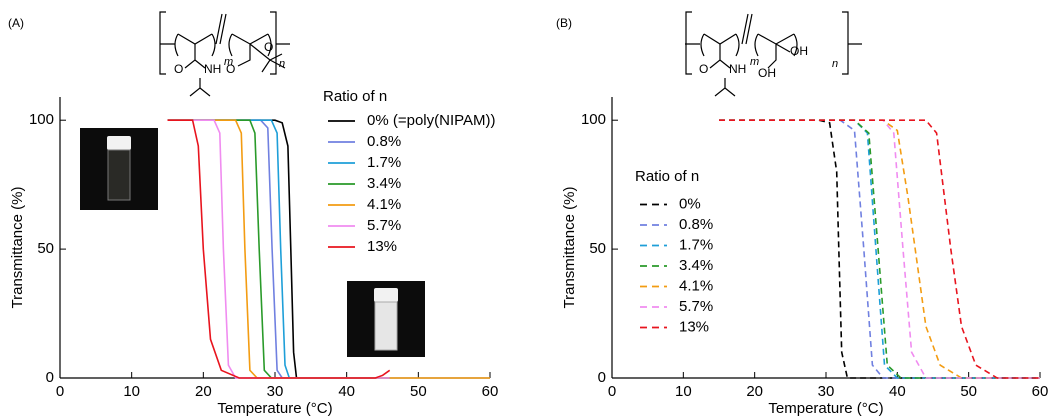 This screenshot has height=418, width=1049. I want to click on panel-label: (A), so click(16, 23).